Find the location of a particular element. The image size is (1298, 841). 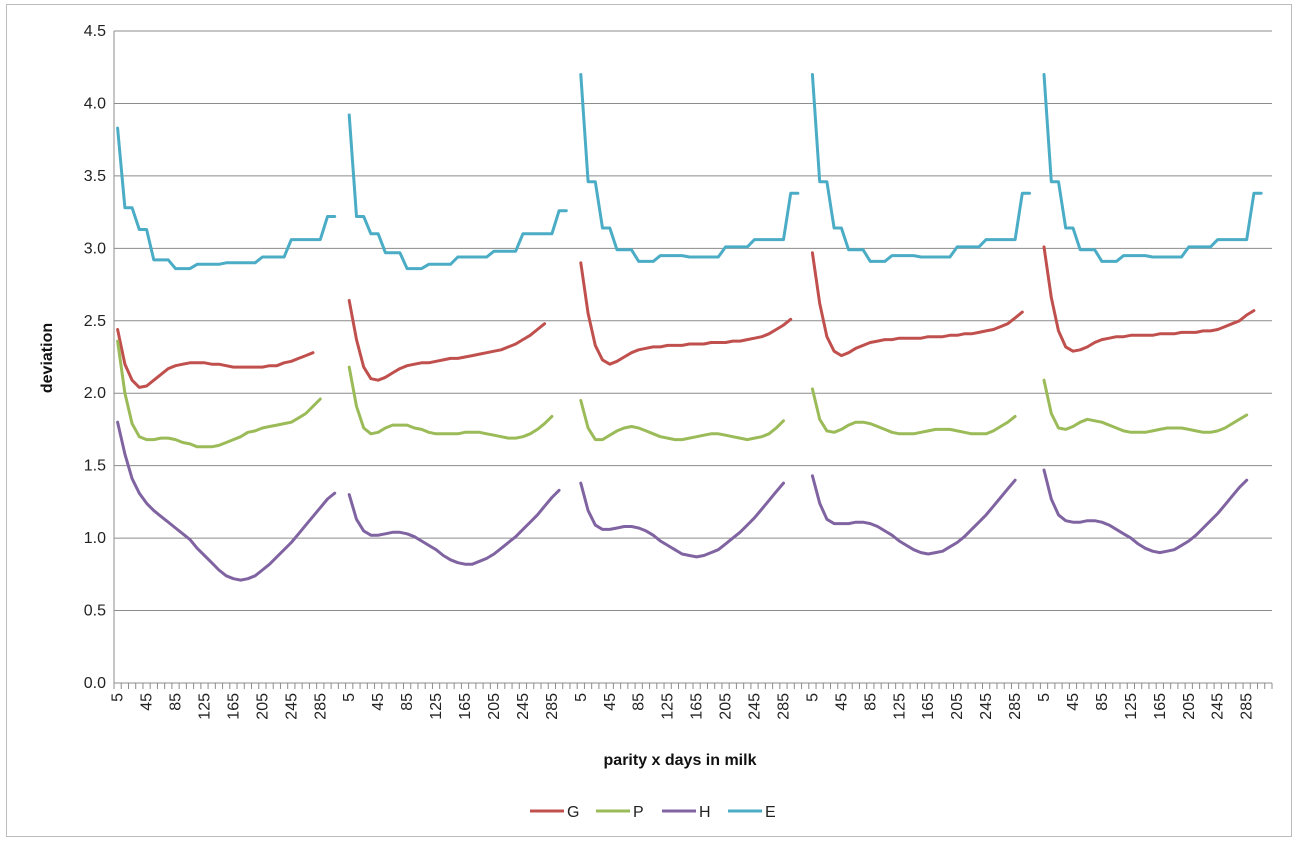

legend-label-H: H is located at coordinates (705, 812).